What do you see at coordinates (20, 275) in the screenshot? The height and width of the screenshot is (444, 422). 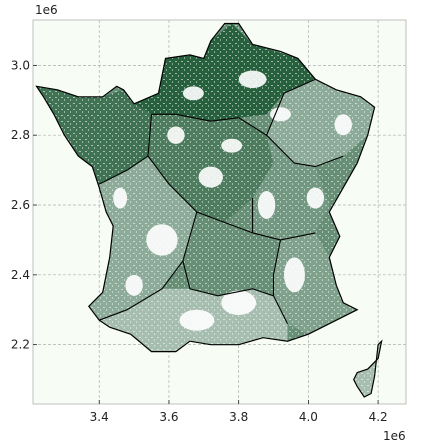 I see `y-tick-label: 2.4` at bounding box center [20, 275].